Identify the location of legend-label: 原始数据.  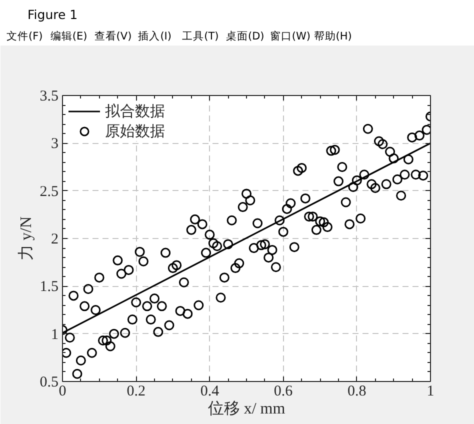
(135, 131).